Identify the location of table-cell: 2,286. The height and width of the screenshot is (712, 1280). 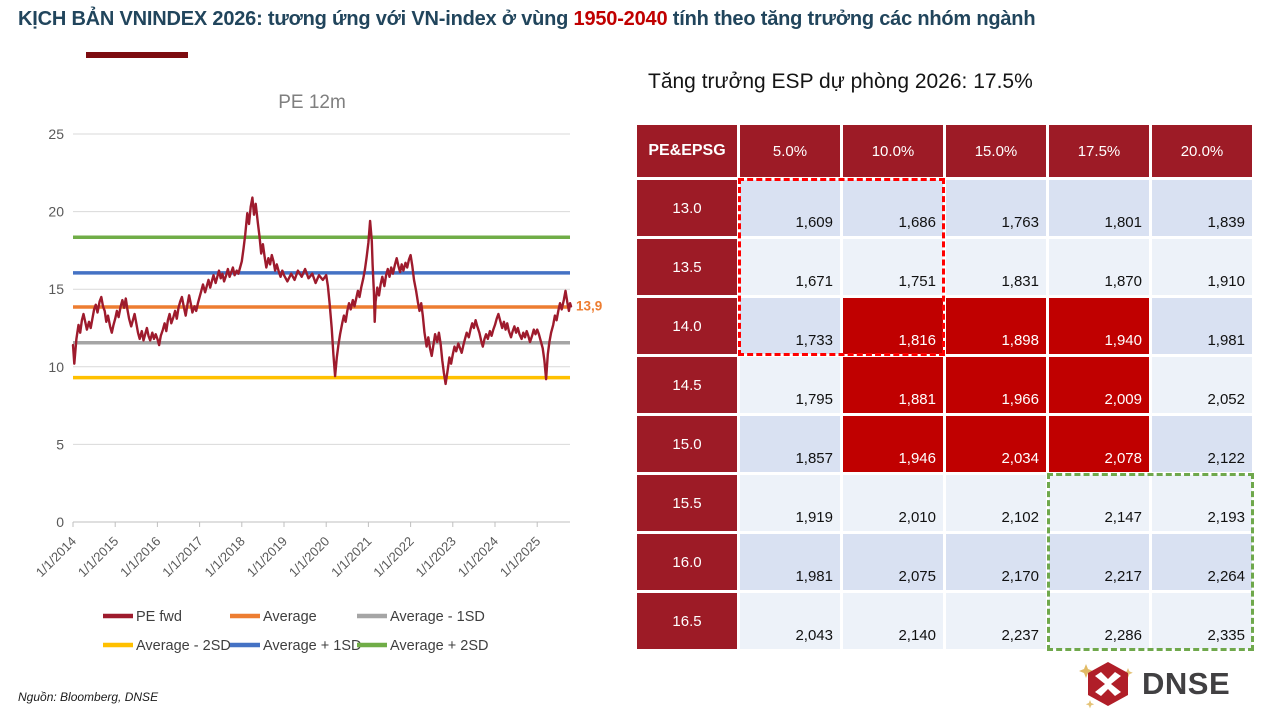
(1099, 621).